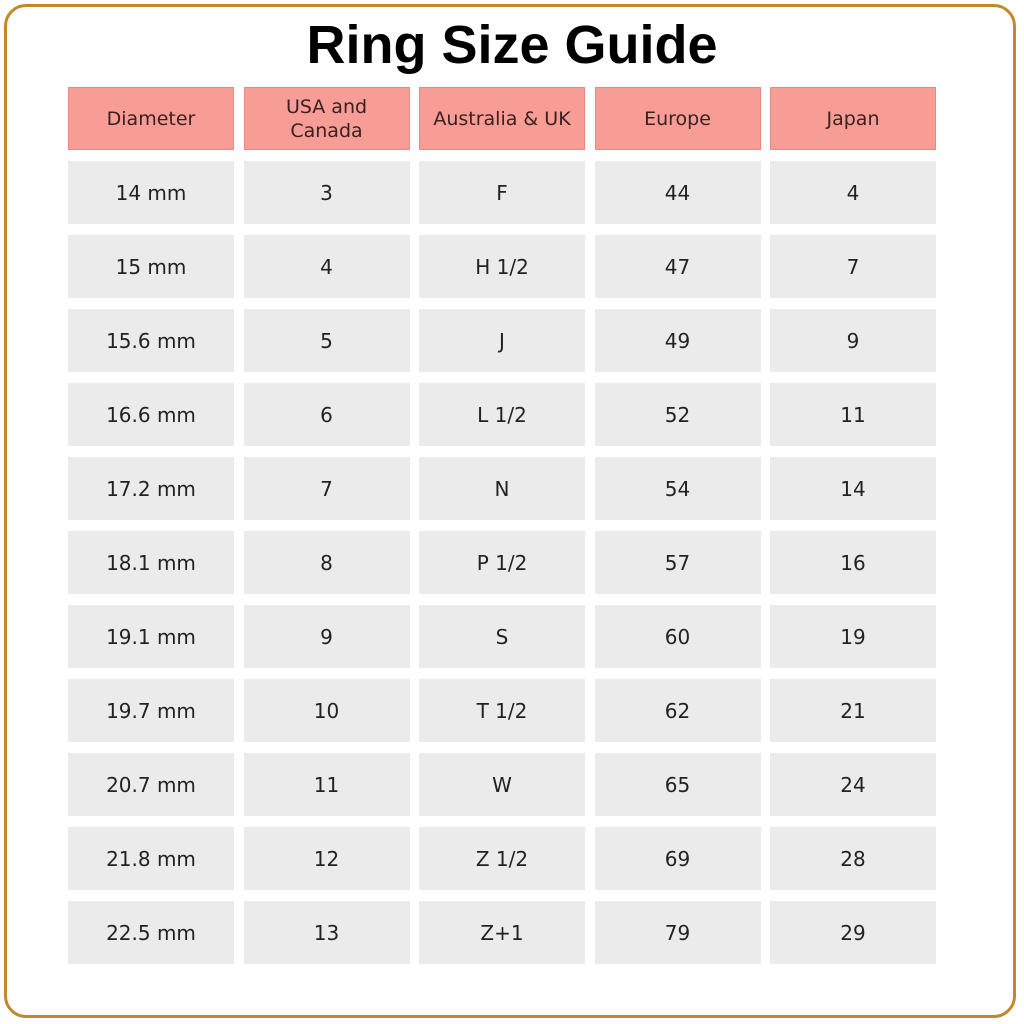 Image resolution: width=1024 pixels, height=1024 pixels. Describe the element at coordinates (326, 266) in the screenshot. I see `table-cell-usa-canada: 4` at that location.